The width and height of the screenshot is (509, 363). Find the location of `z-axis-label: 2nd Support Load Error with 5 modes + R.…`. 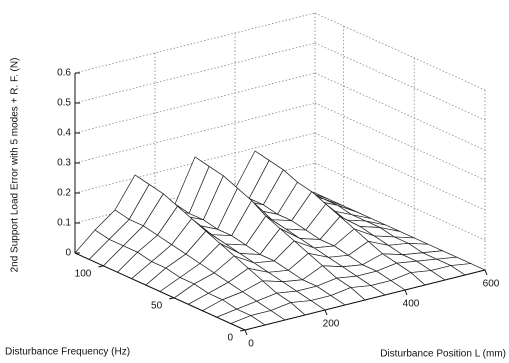

z-axis-label: 2nd Support Load Error with 5 modes + R.… is located at coordinates (15, 165).